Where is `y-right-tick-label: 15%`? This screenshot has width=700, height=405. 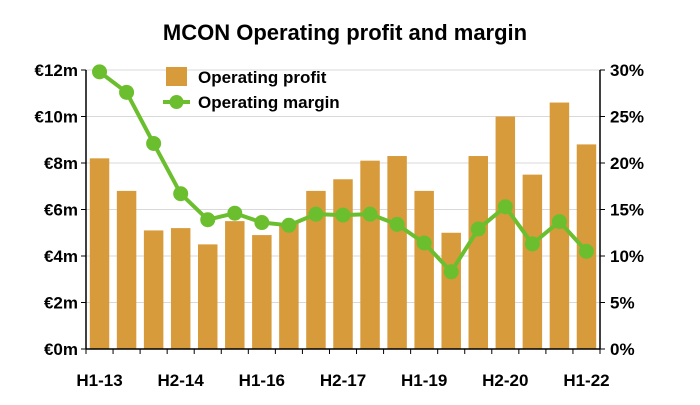 y-right-tick-label: 15% is located at coordinates (627, 210).